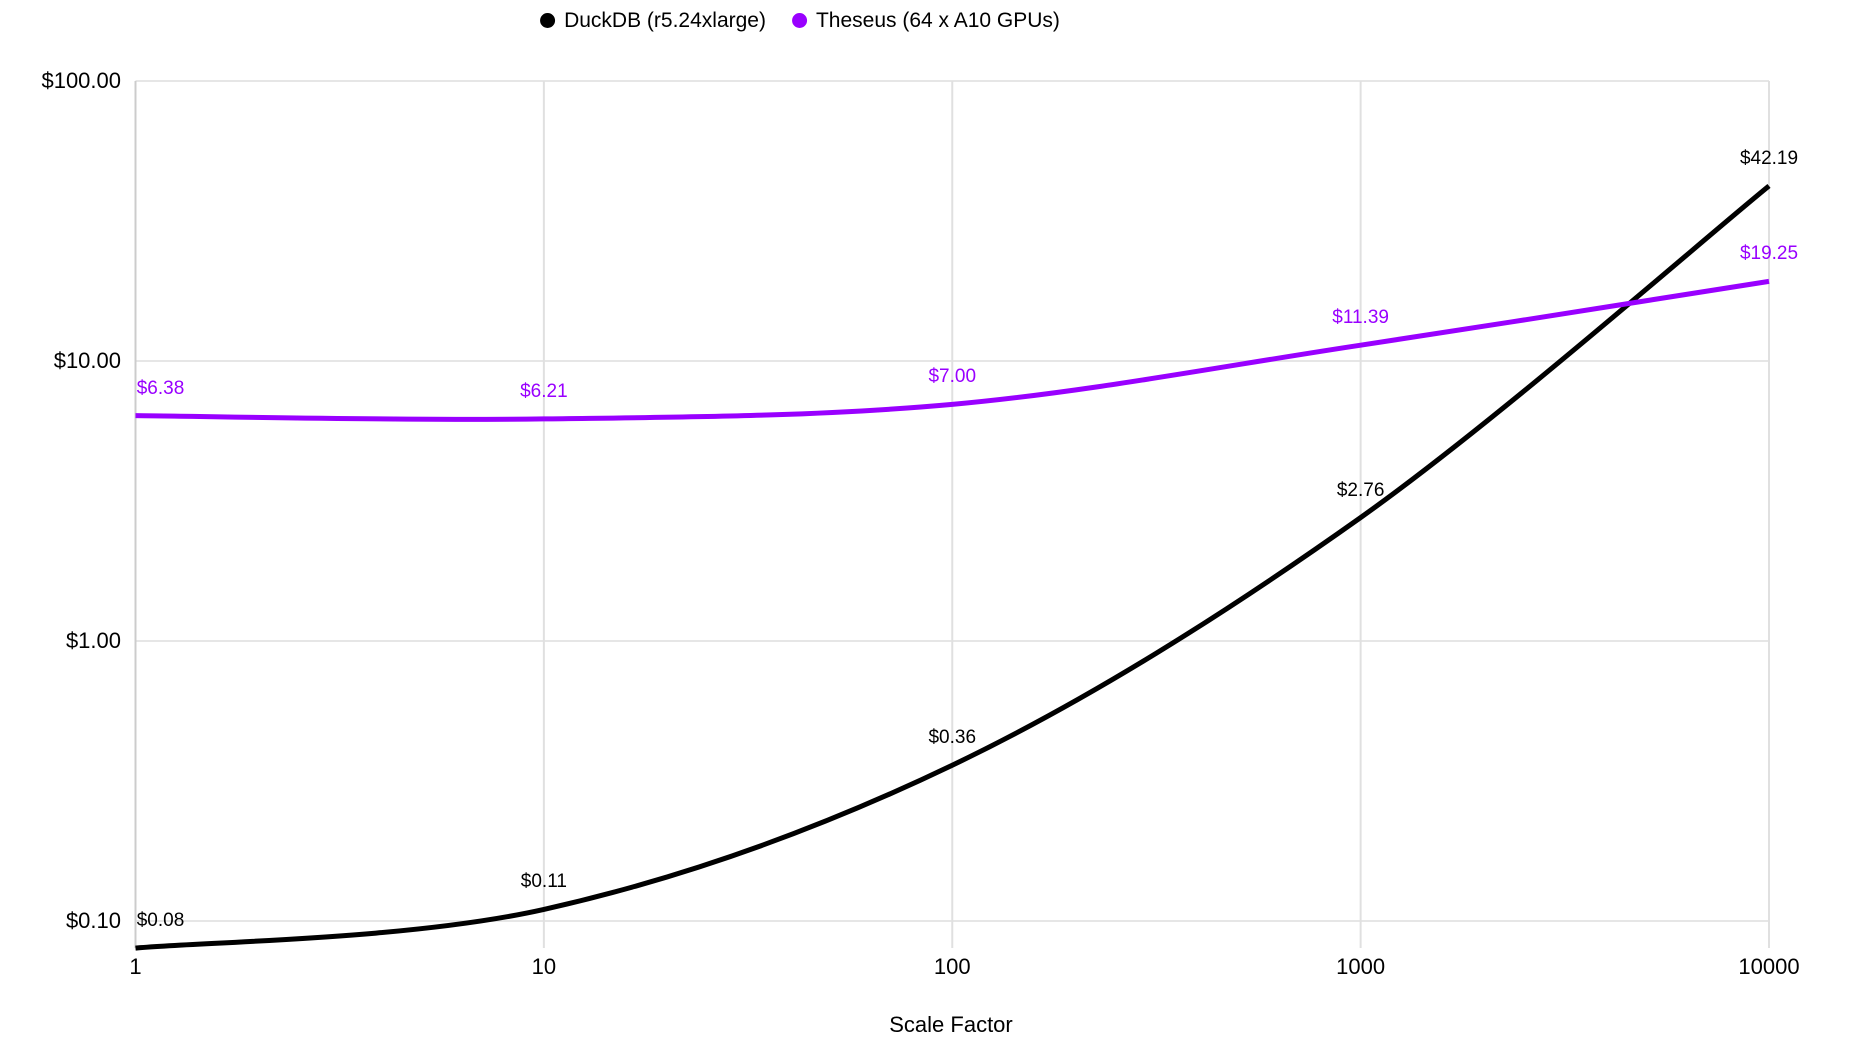 The image size is (1855, 1058). I want to click on x-axis-tick-label: 1000, so click(1361, 966).